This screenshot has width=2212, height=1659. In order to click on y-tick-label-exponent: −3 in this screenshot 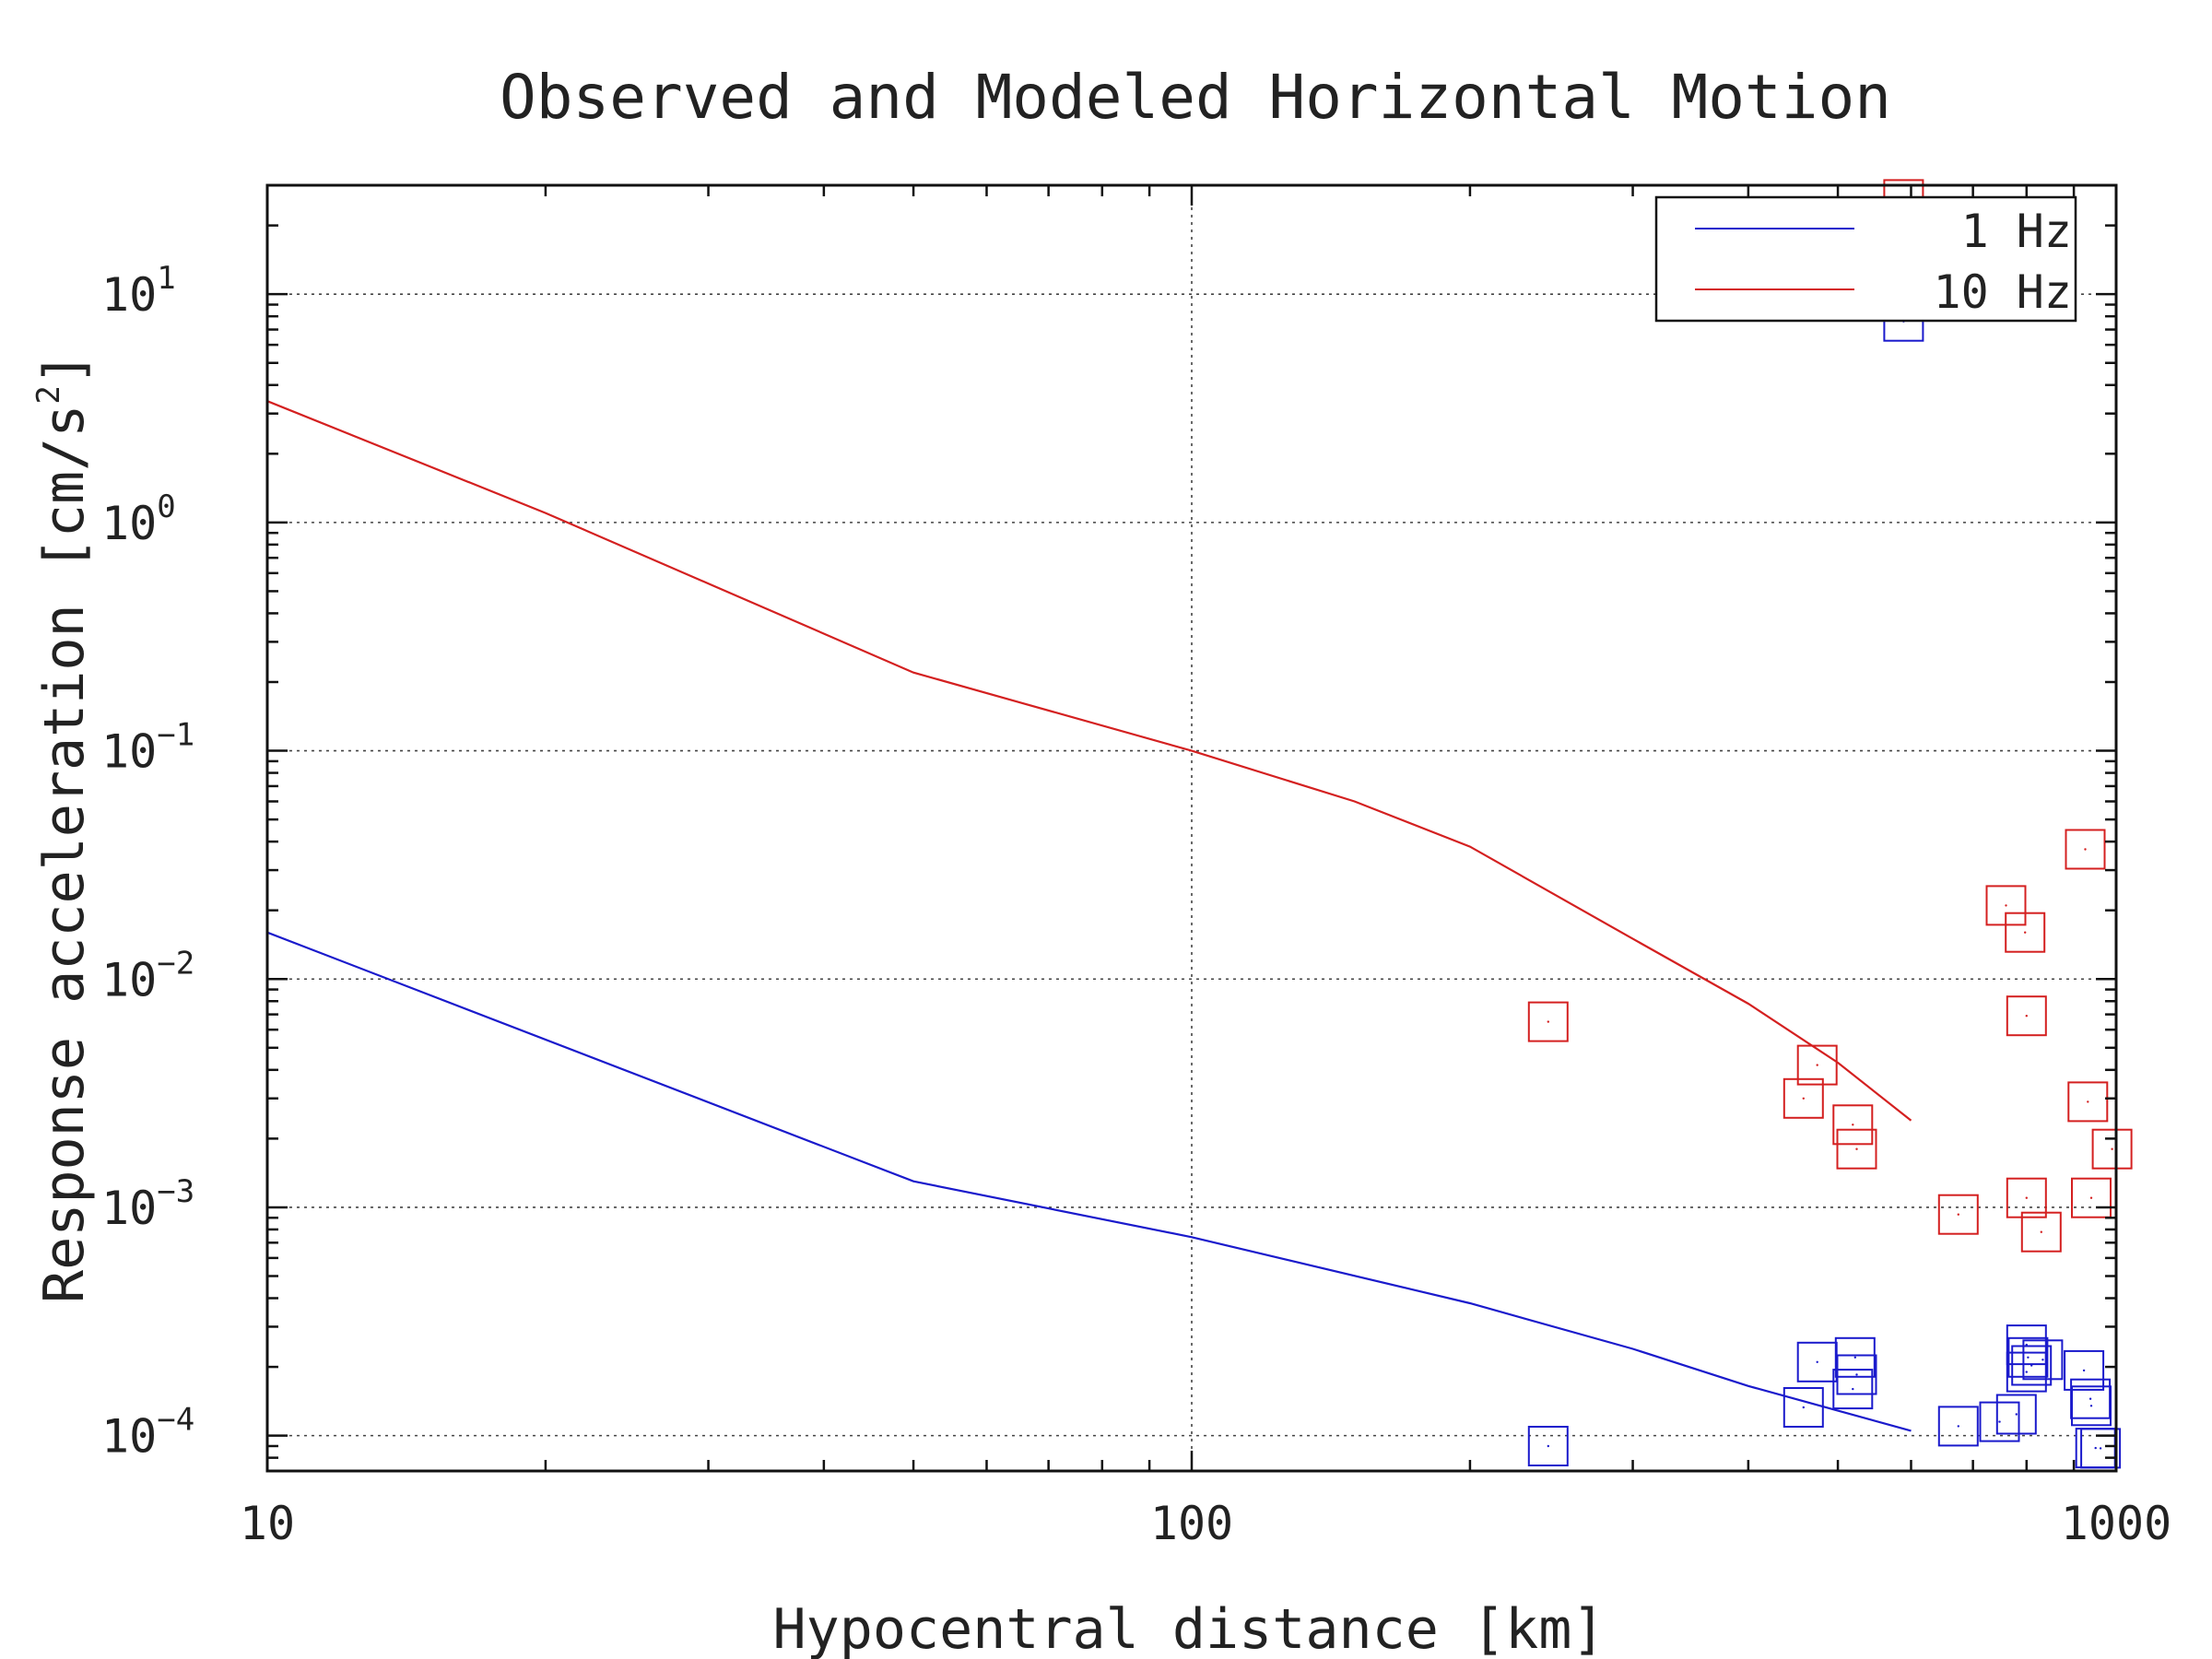, I will do `click(175, 1191)`.